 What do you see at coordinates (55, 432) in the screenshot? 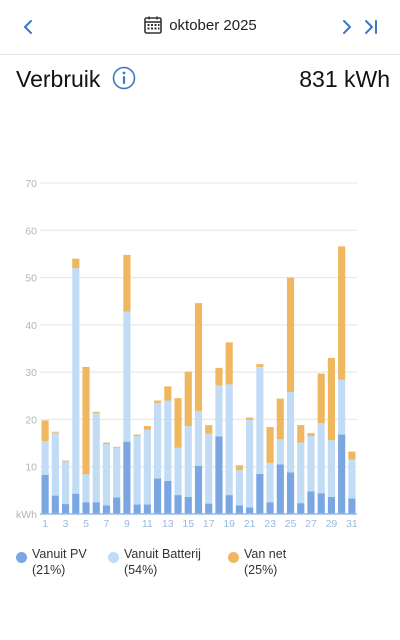
I see `bar-segment-day-2-s2` at bounding box center [55, 432].